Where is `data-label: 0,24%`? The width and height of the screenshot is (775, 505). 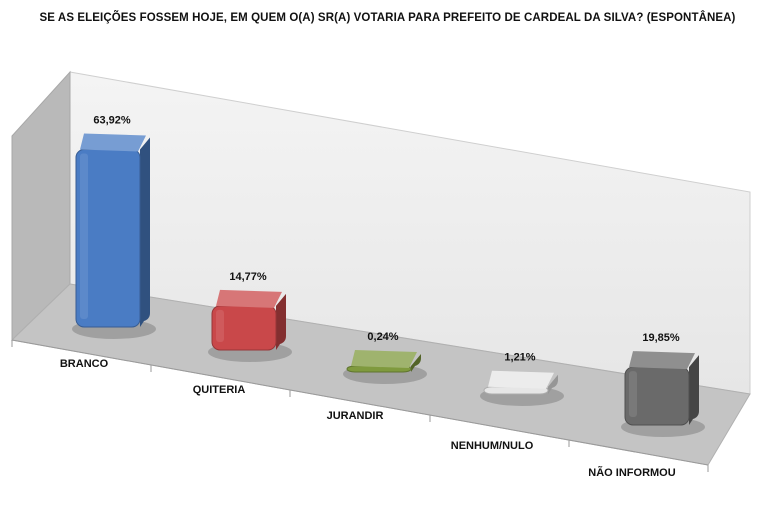
data-label: 0,24% is located at coordinates (382, 337).